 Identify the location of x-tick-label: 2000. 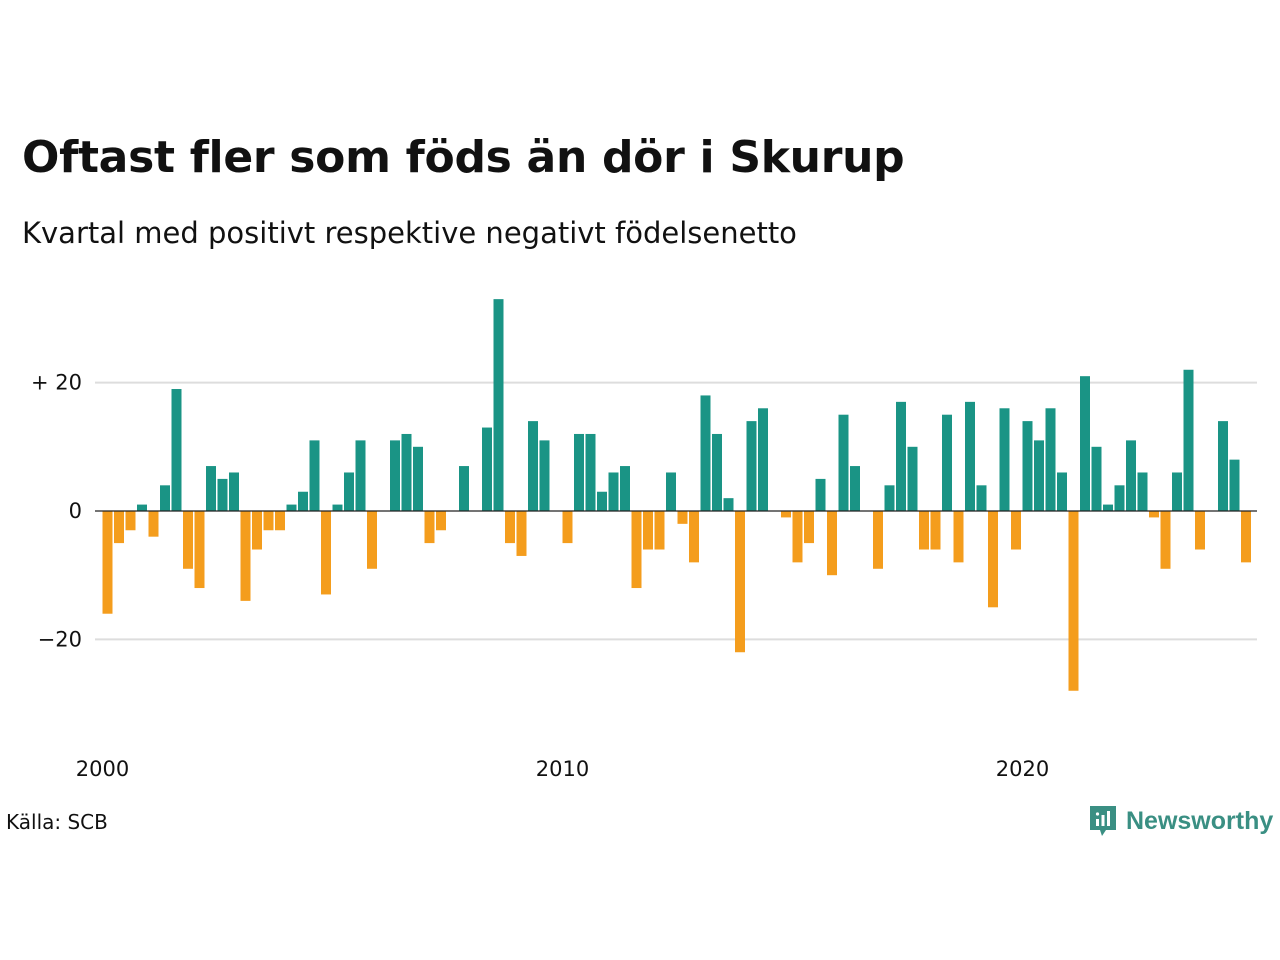
(102, 769).